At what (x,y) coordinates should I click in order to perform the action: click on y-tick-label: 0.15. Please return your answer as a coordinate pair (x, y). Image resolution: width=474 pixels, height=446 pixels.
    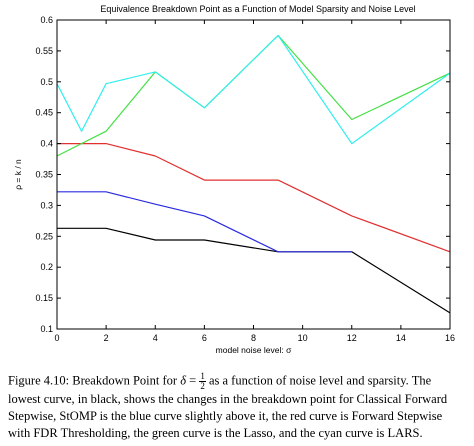
    Looking at the image, I should click on (44, 298).